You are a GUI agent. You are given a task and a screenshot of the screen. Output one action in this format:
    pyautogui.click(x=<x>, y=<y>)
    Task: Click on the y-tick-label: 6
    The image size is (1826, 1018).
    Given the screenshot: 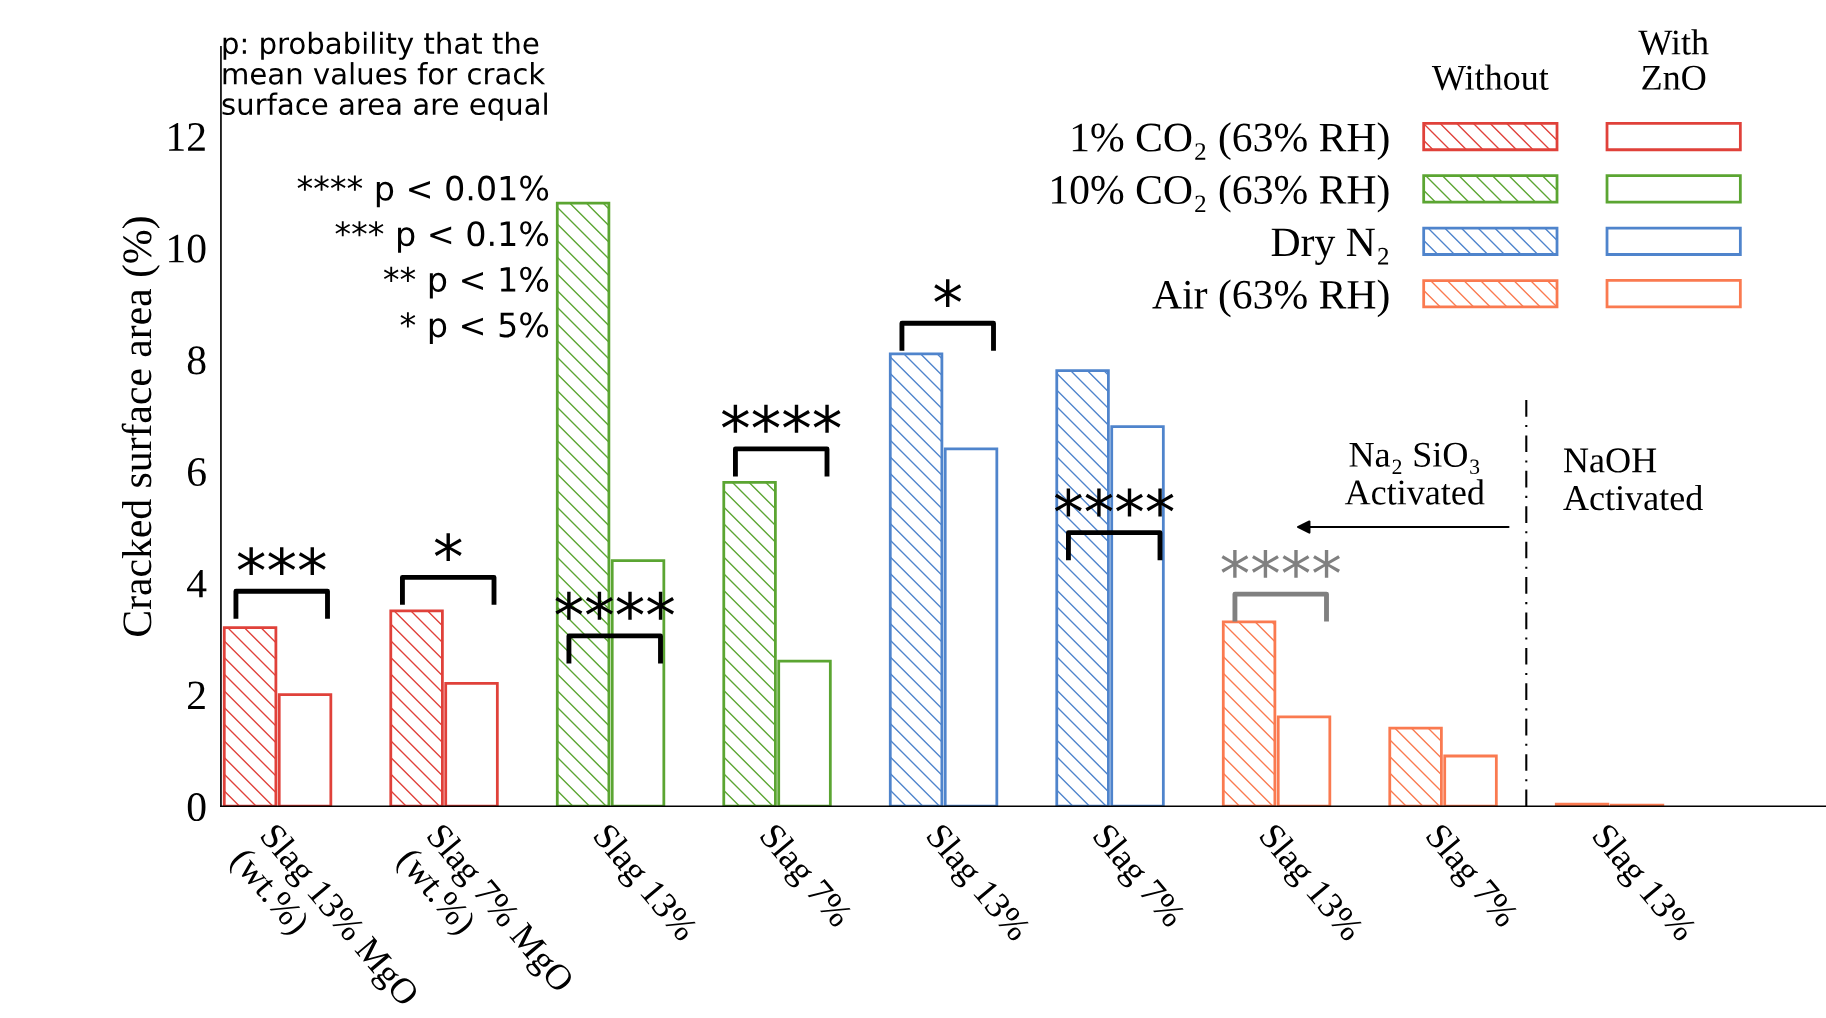 What is the action you would take?
    pyautogui.click(x=197, y=472)
    